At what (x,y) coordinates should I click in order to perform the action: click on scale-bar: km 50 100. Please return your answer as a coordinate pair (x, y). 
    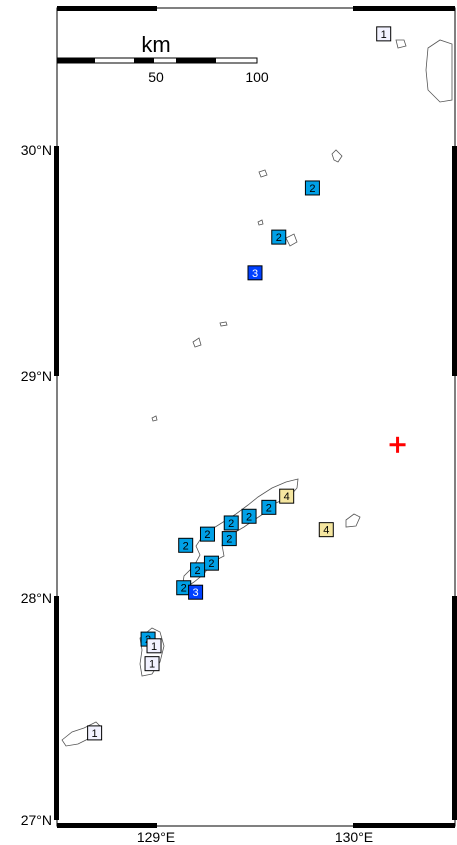
    Looking at the image, I should click on (162, 58).